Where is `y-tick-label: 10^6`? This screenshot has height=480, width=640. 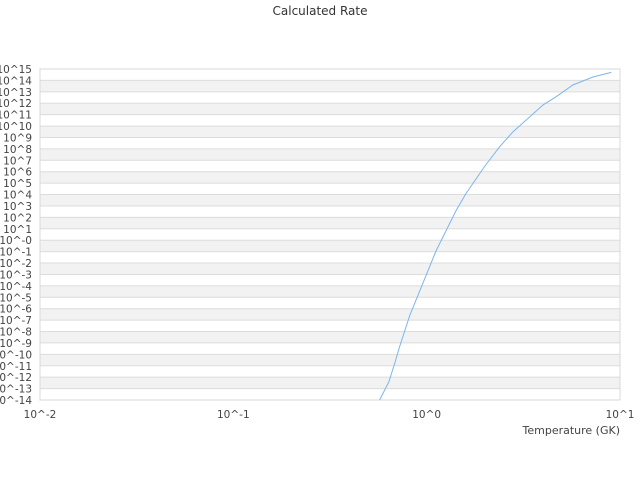
y-tick-label: 10^6 is located at coordinates (17, 173).